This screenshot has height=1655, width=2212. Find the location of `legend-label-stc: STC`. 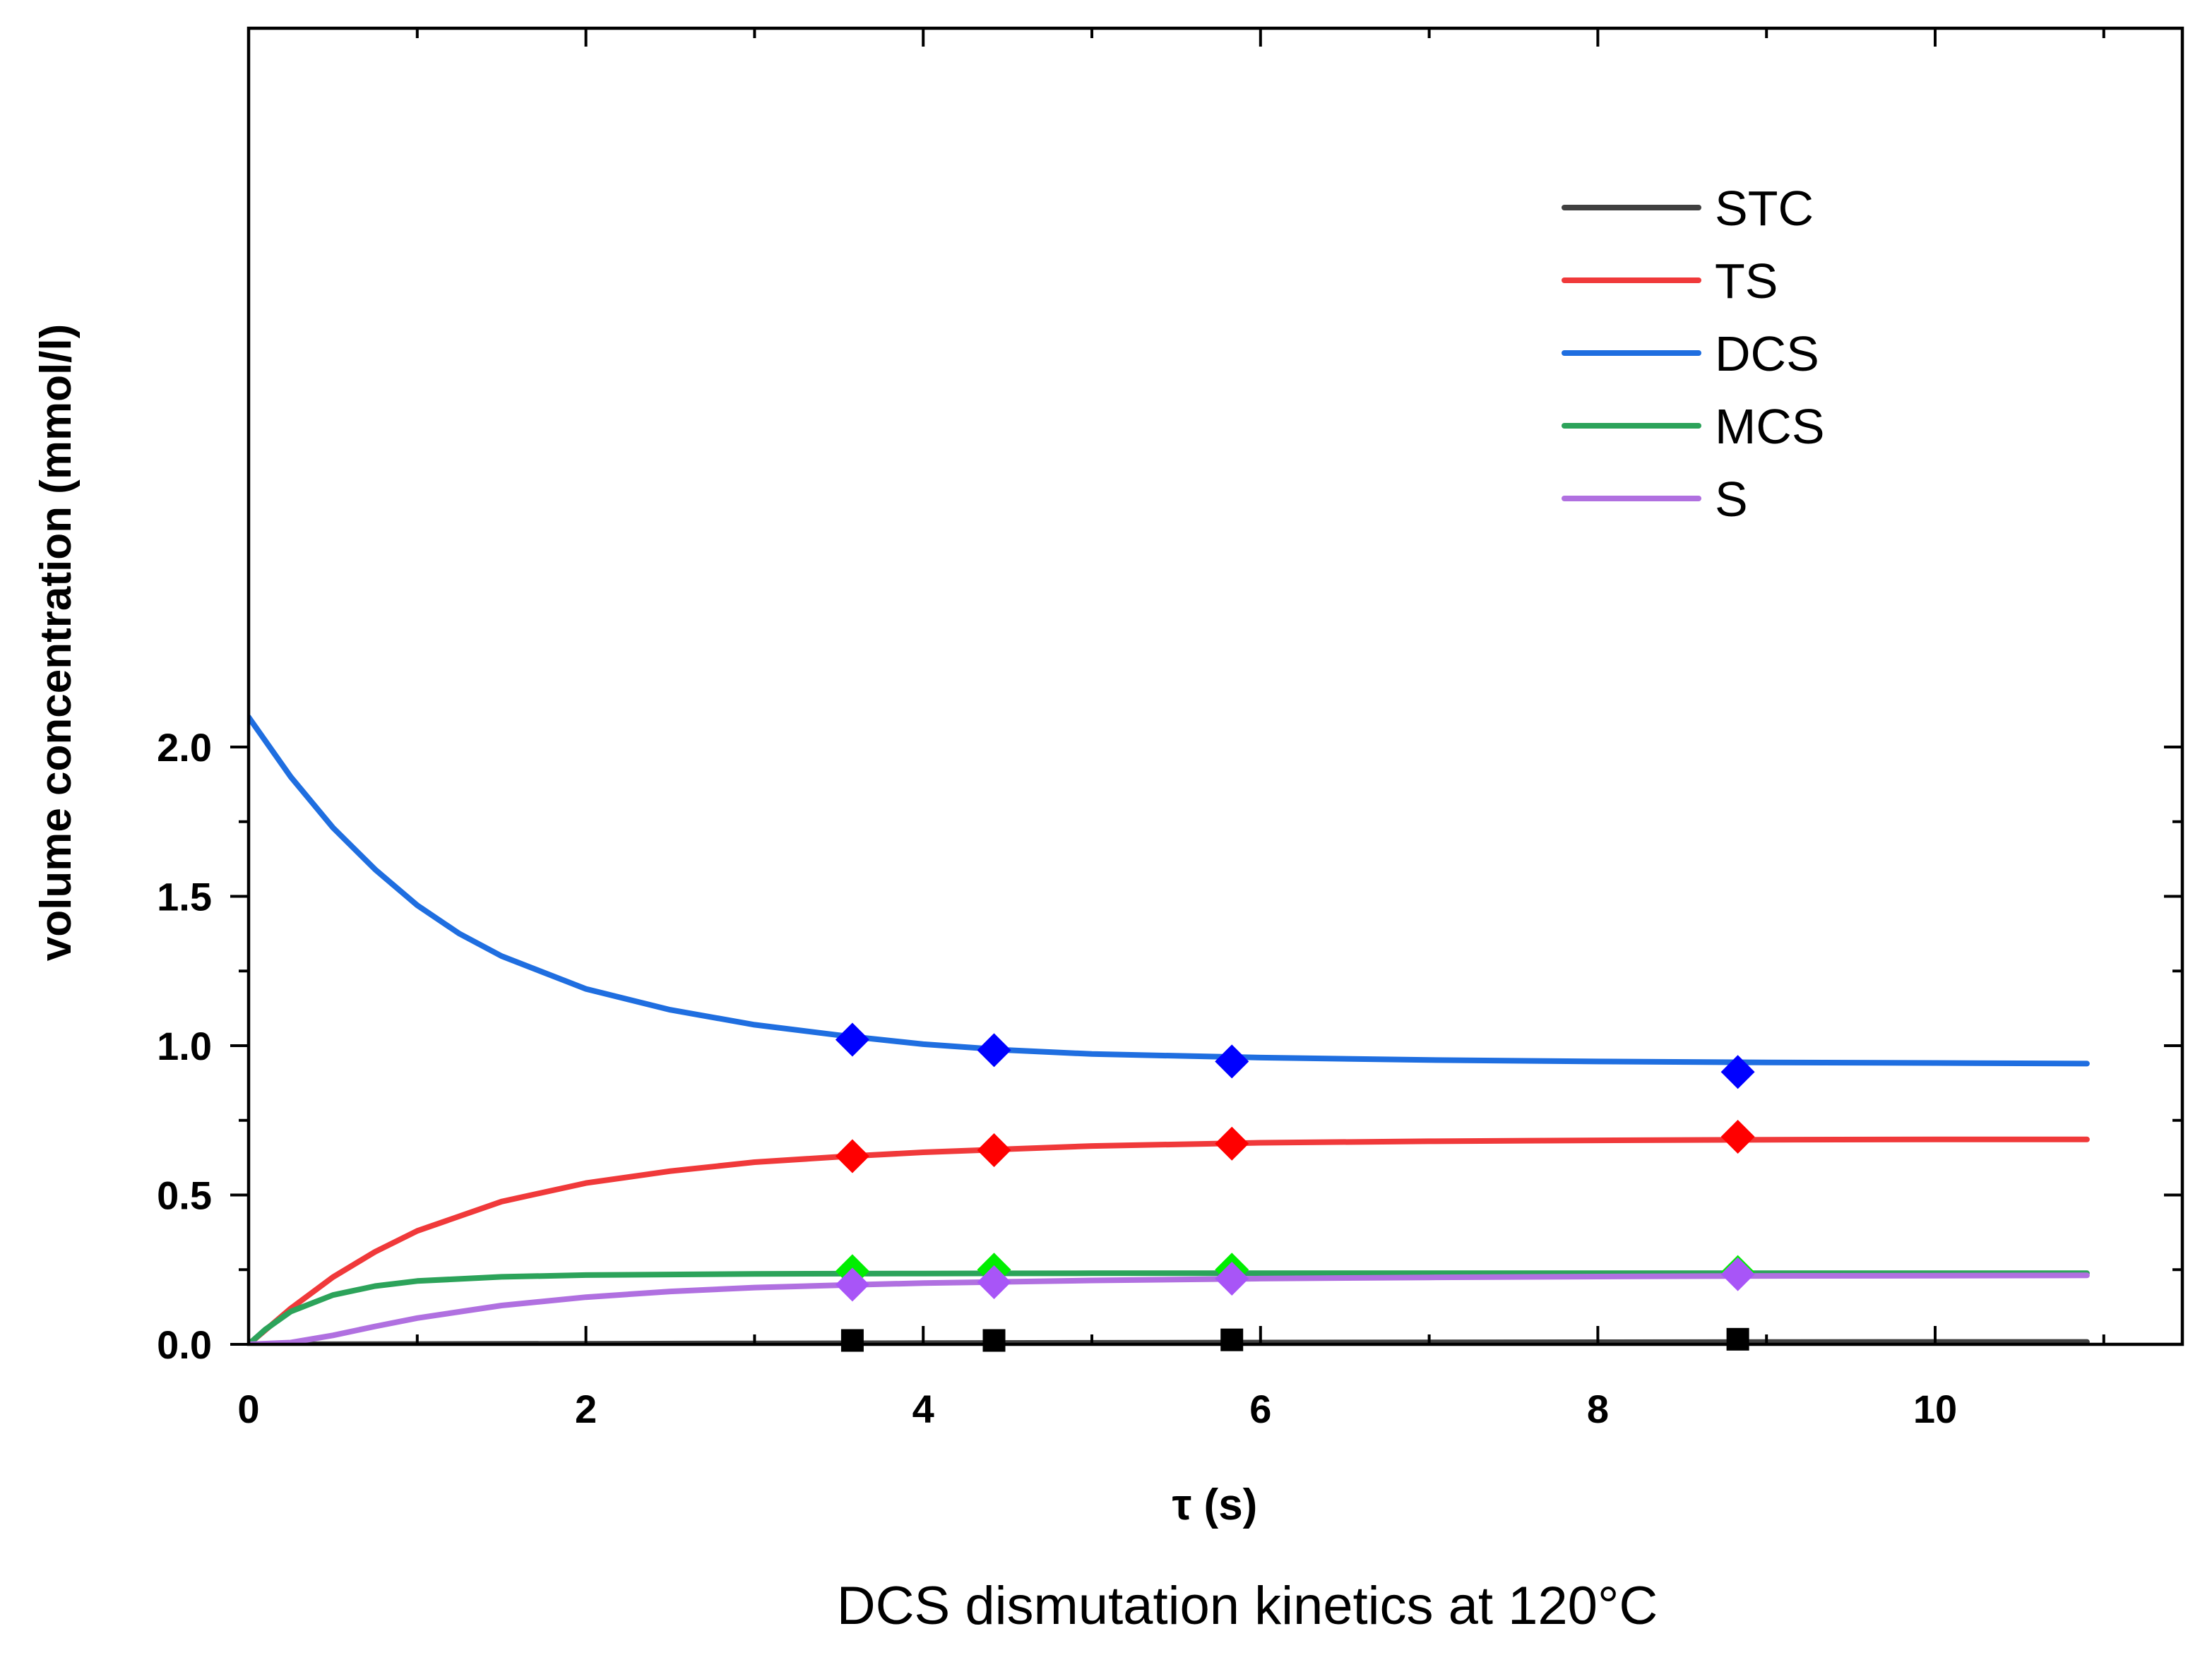

legend-label-stc: STC is located at coordinates (1764, 209).